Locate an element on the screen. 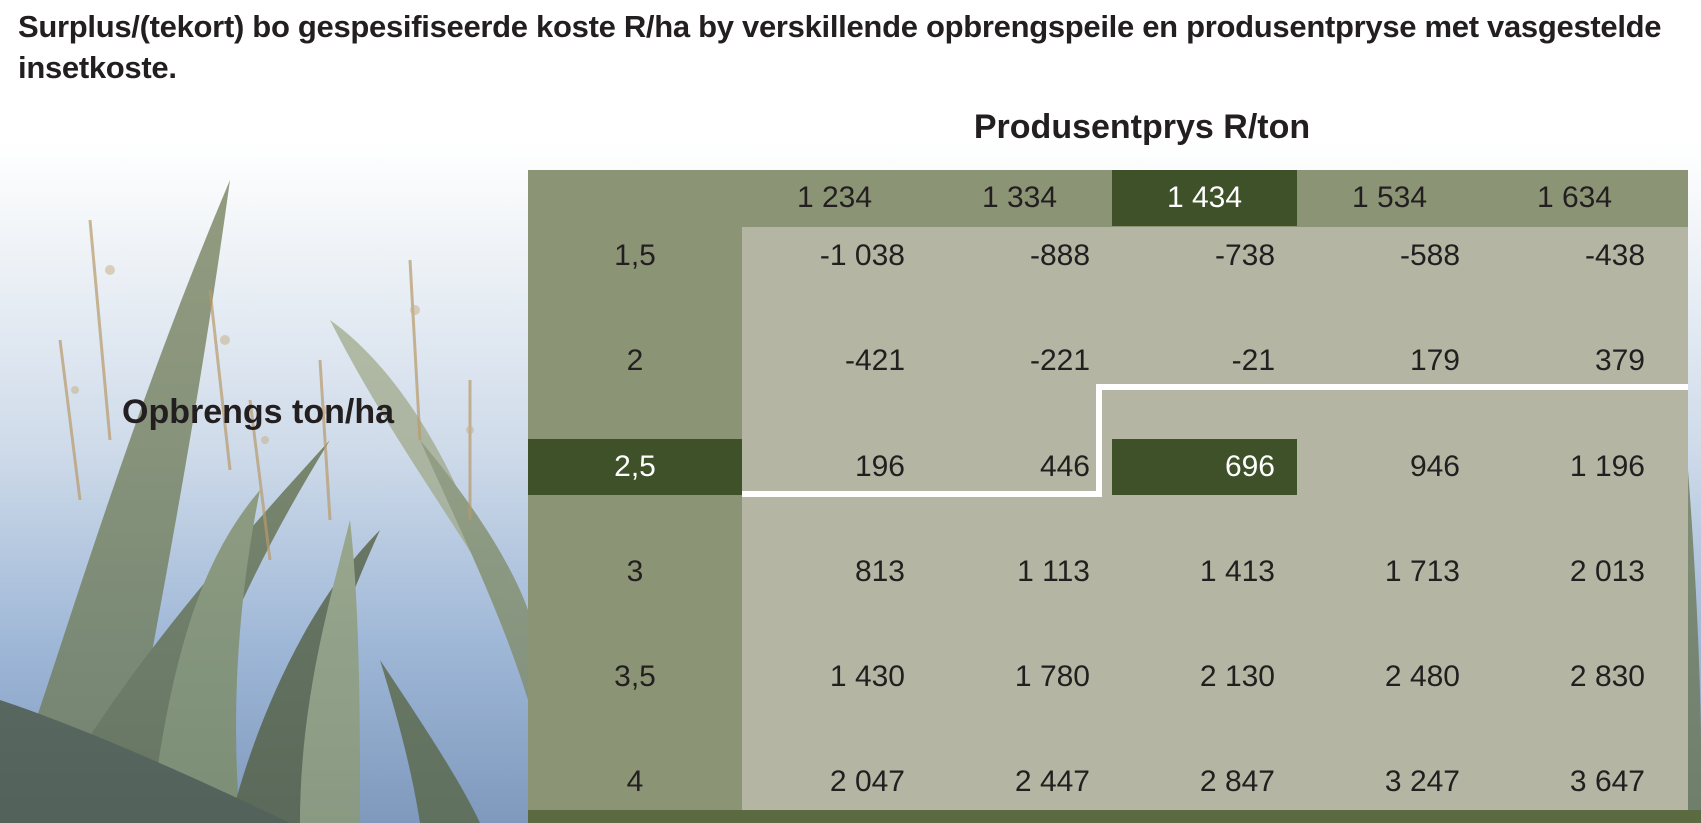 This screenshot has width=1701, height=823. table-cell: 179 is located at coordinates (1434, 360).